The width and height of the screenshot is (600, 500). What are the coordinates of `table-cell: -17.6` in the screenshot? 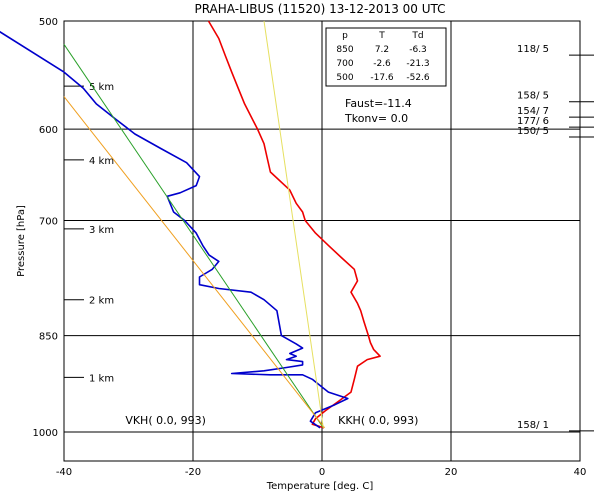 It's located at (382, 78).